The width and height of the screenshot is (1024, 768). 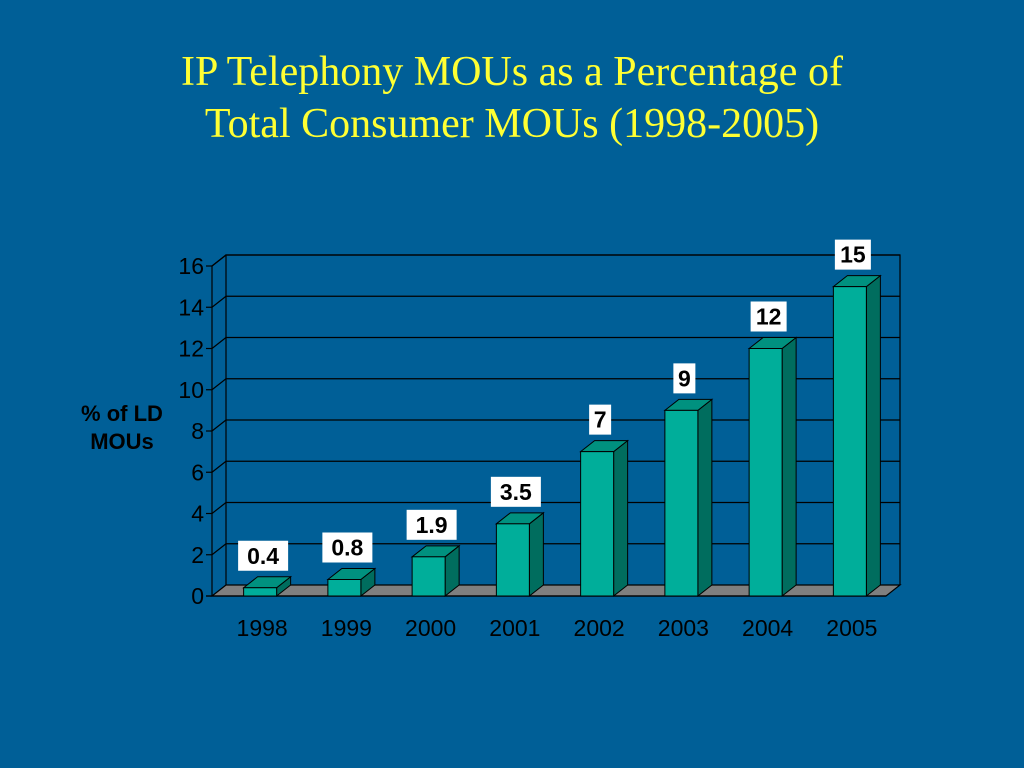 I want to click on x-tick-label: 1999, so click(x=346, y=628).